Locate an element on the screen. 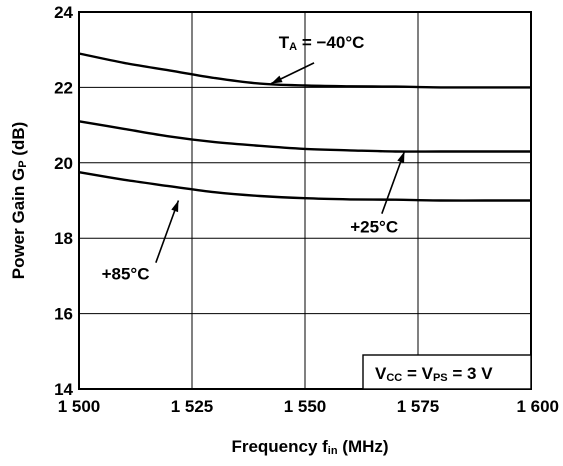  x-tick-label: 1 525 is located at coordinates (192, 406).